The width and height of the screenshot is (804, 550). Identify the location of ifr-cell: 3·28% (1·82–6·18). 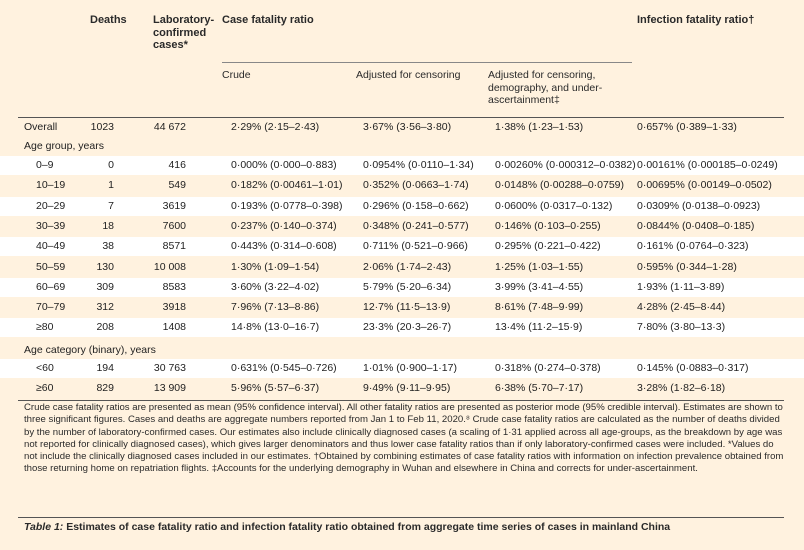
(681, 388).